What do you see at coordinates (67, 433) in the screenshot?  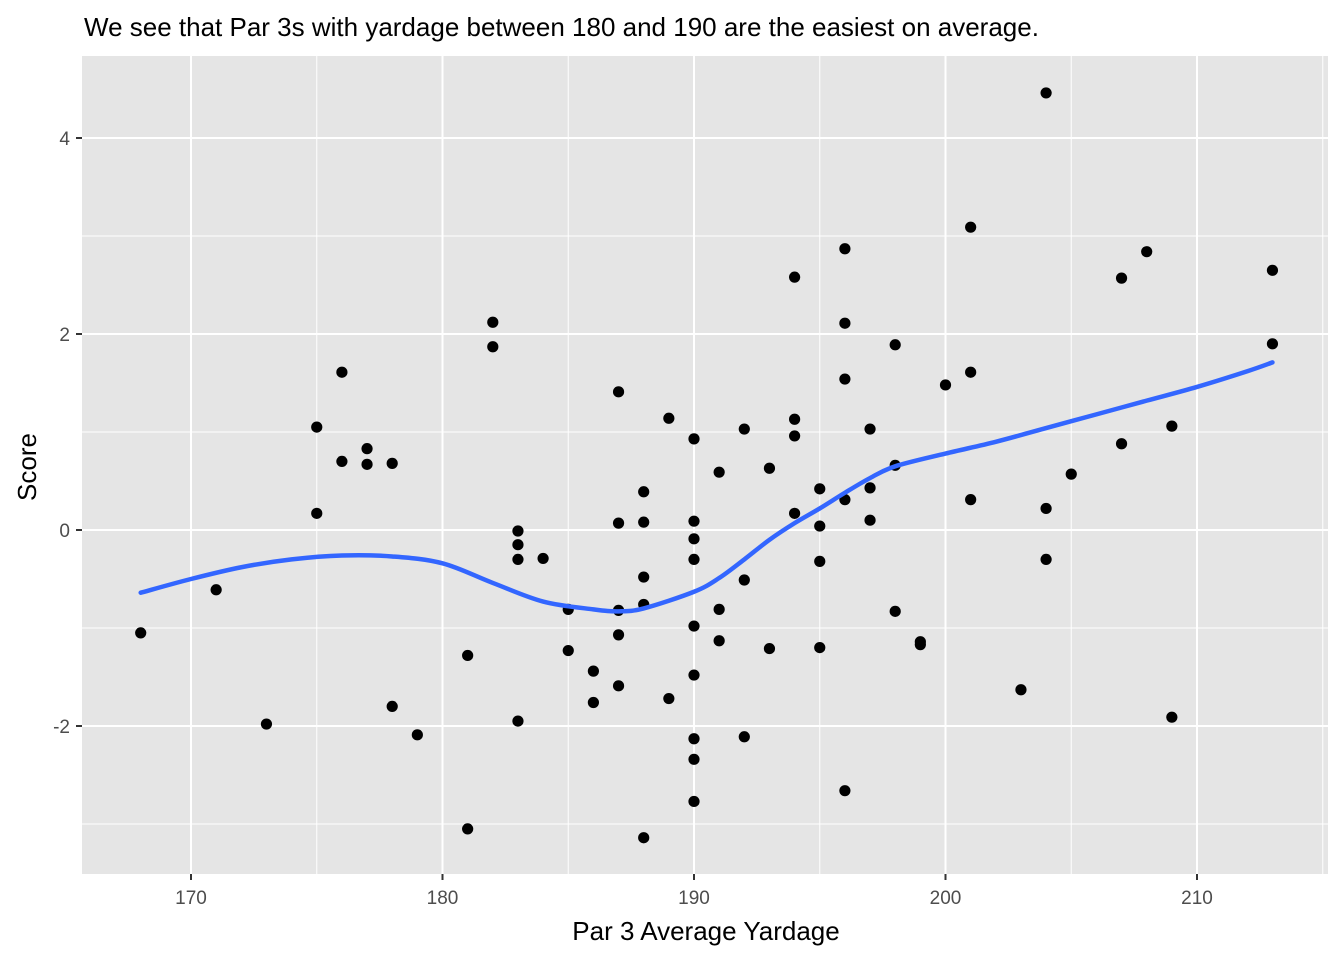 I see `y-axis: -2 0 2 4` at bounding box center [67, 433].